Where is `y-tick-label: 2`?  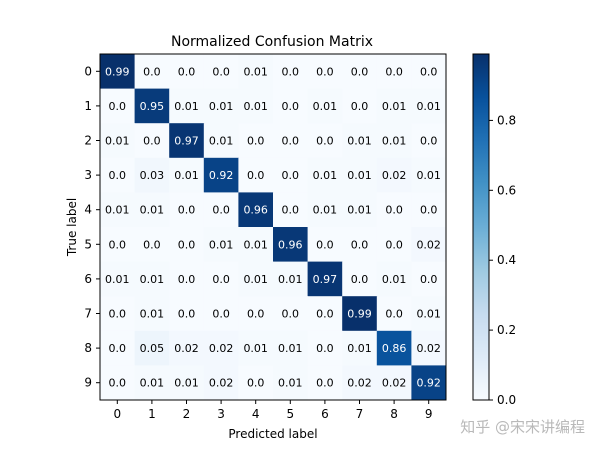 y-tick-label: 2 is located at coordinates (88, 141).